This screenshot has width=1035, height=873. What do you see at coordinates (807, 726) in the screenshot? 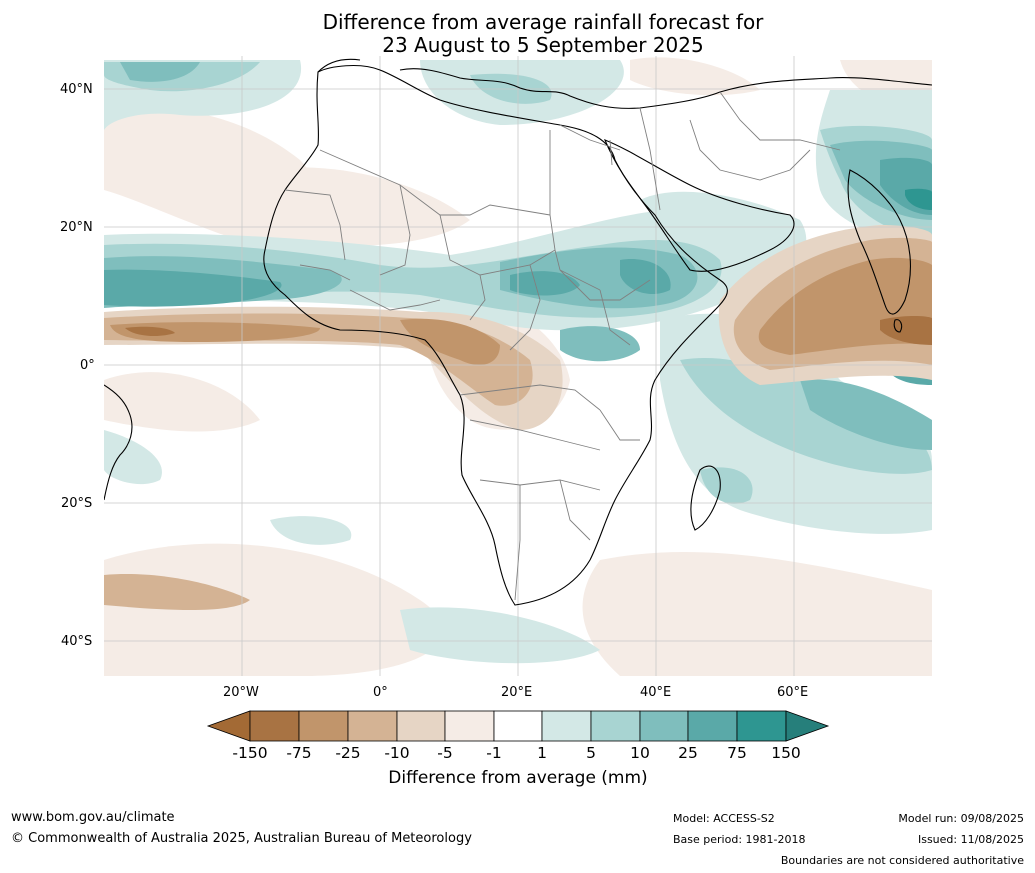
I see `colorbar-high-arrow` at bounding box center [807, 726].